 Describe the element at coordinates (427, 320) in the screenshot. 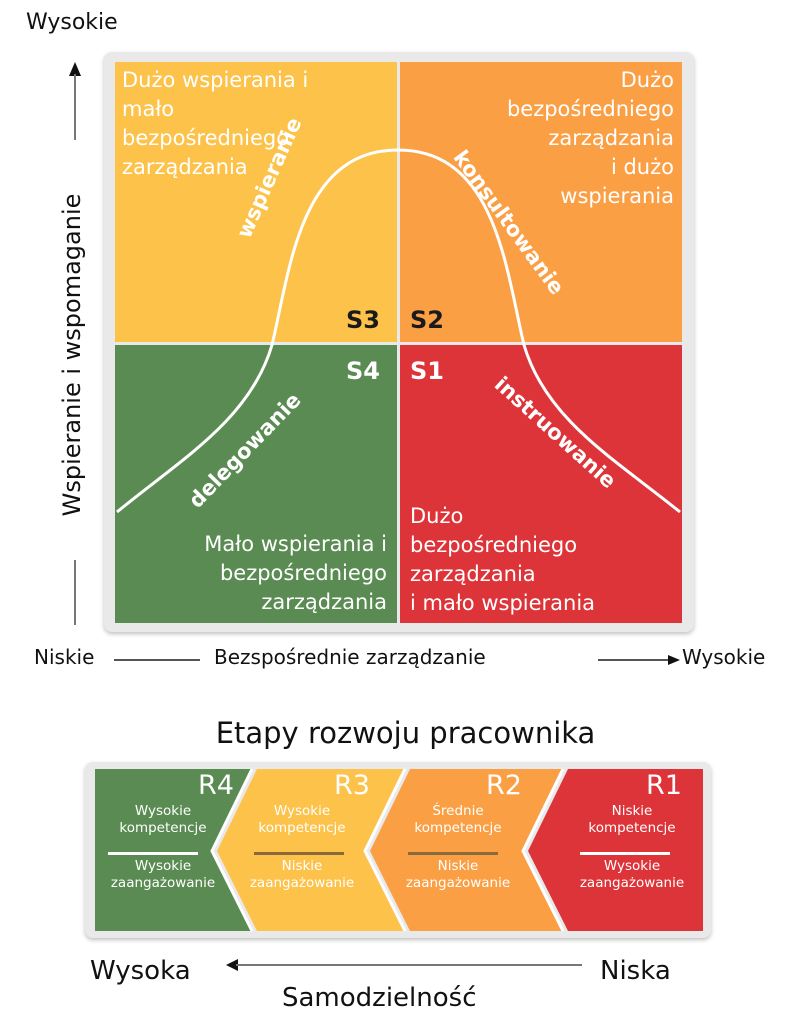

I see `stage-code-s2: S2` at that location.